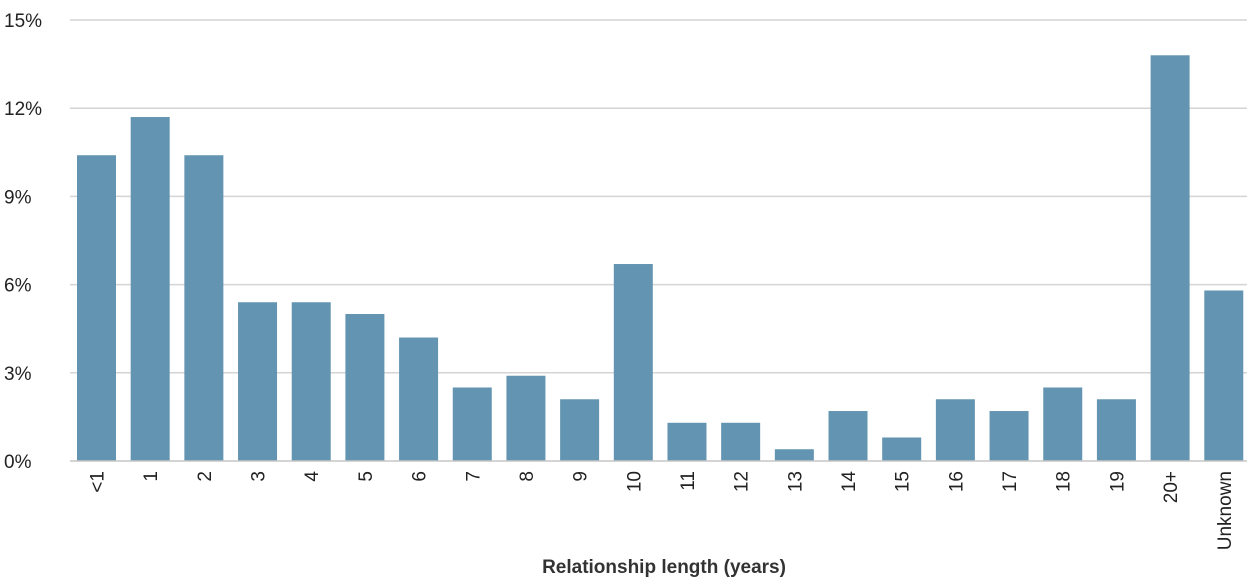 This screenshot has width=1247, height=581. I want to click on x-tick-label: 6, so click(420, 476).